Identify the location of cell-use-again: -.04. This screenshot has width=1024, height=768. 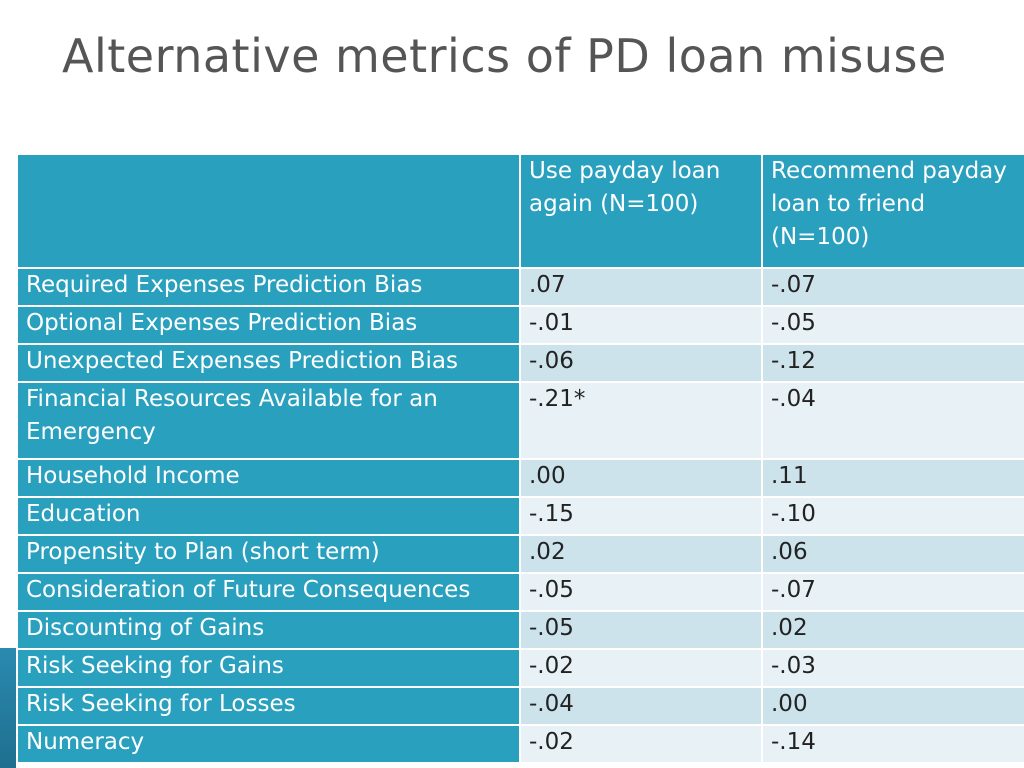
(641, 706).